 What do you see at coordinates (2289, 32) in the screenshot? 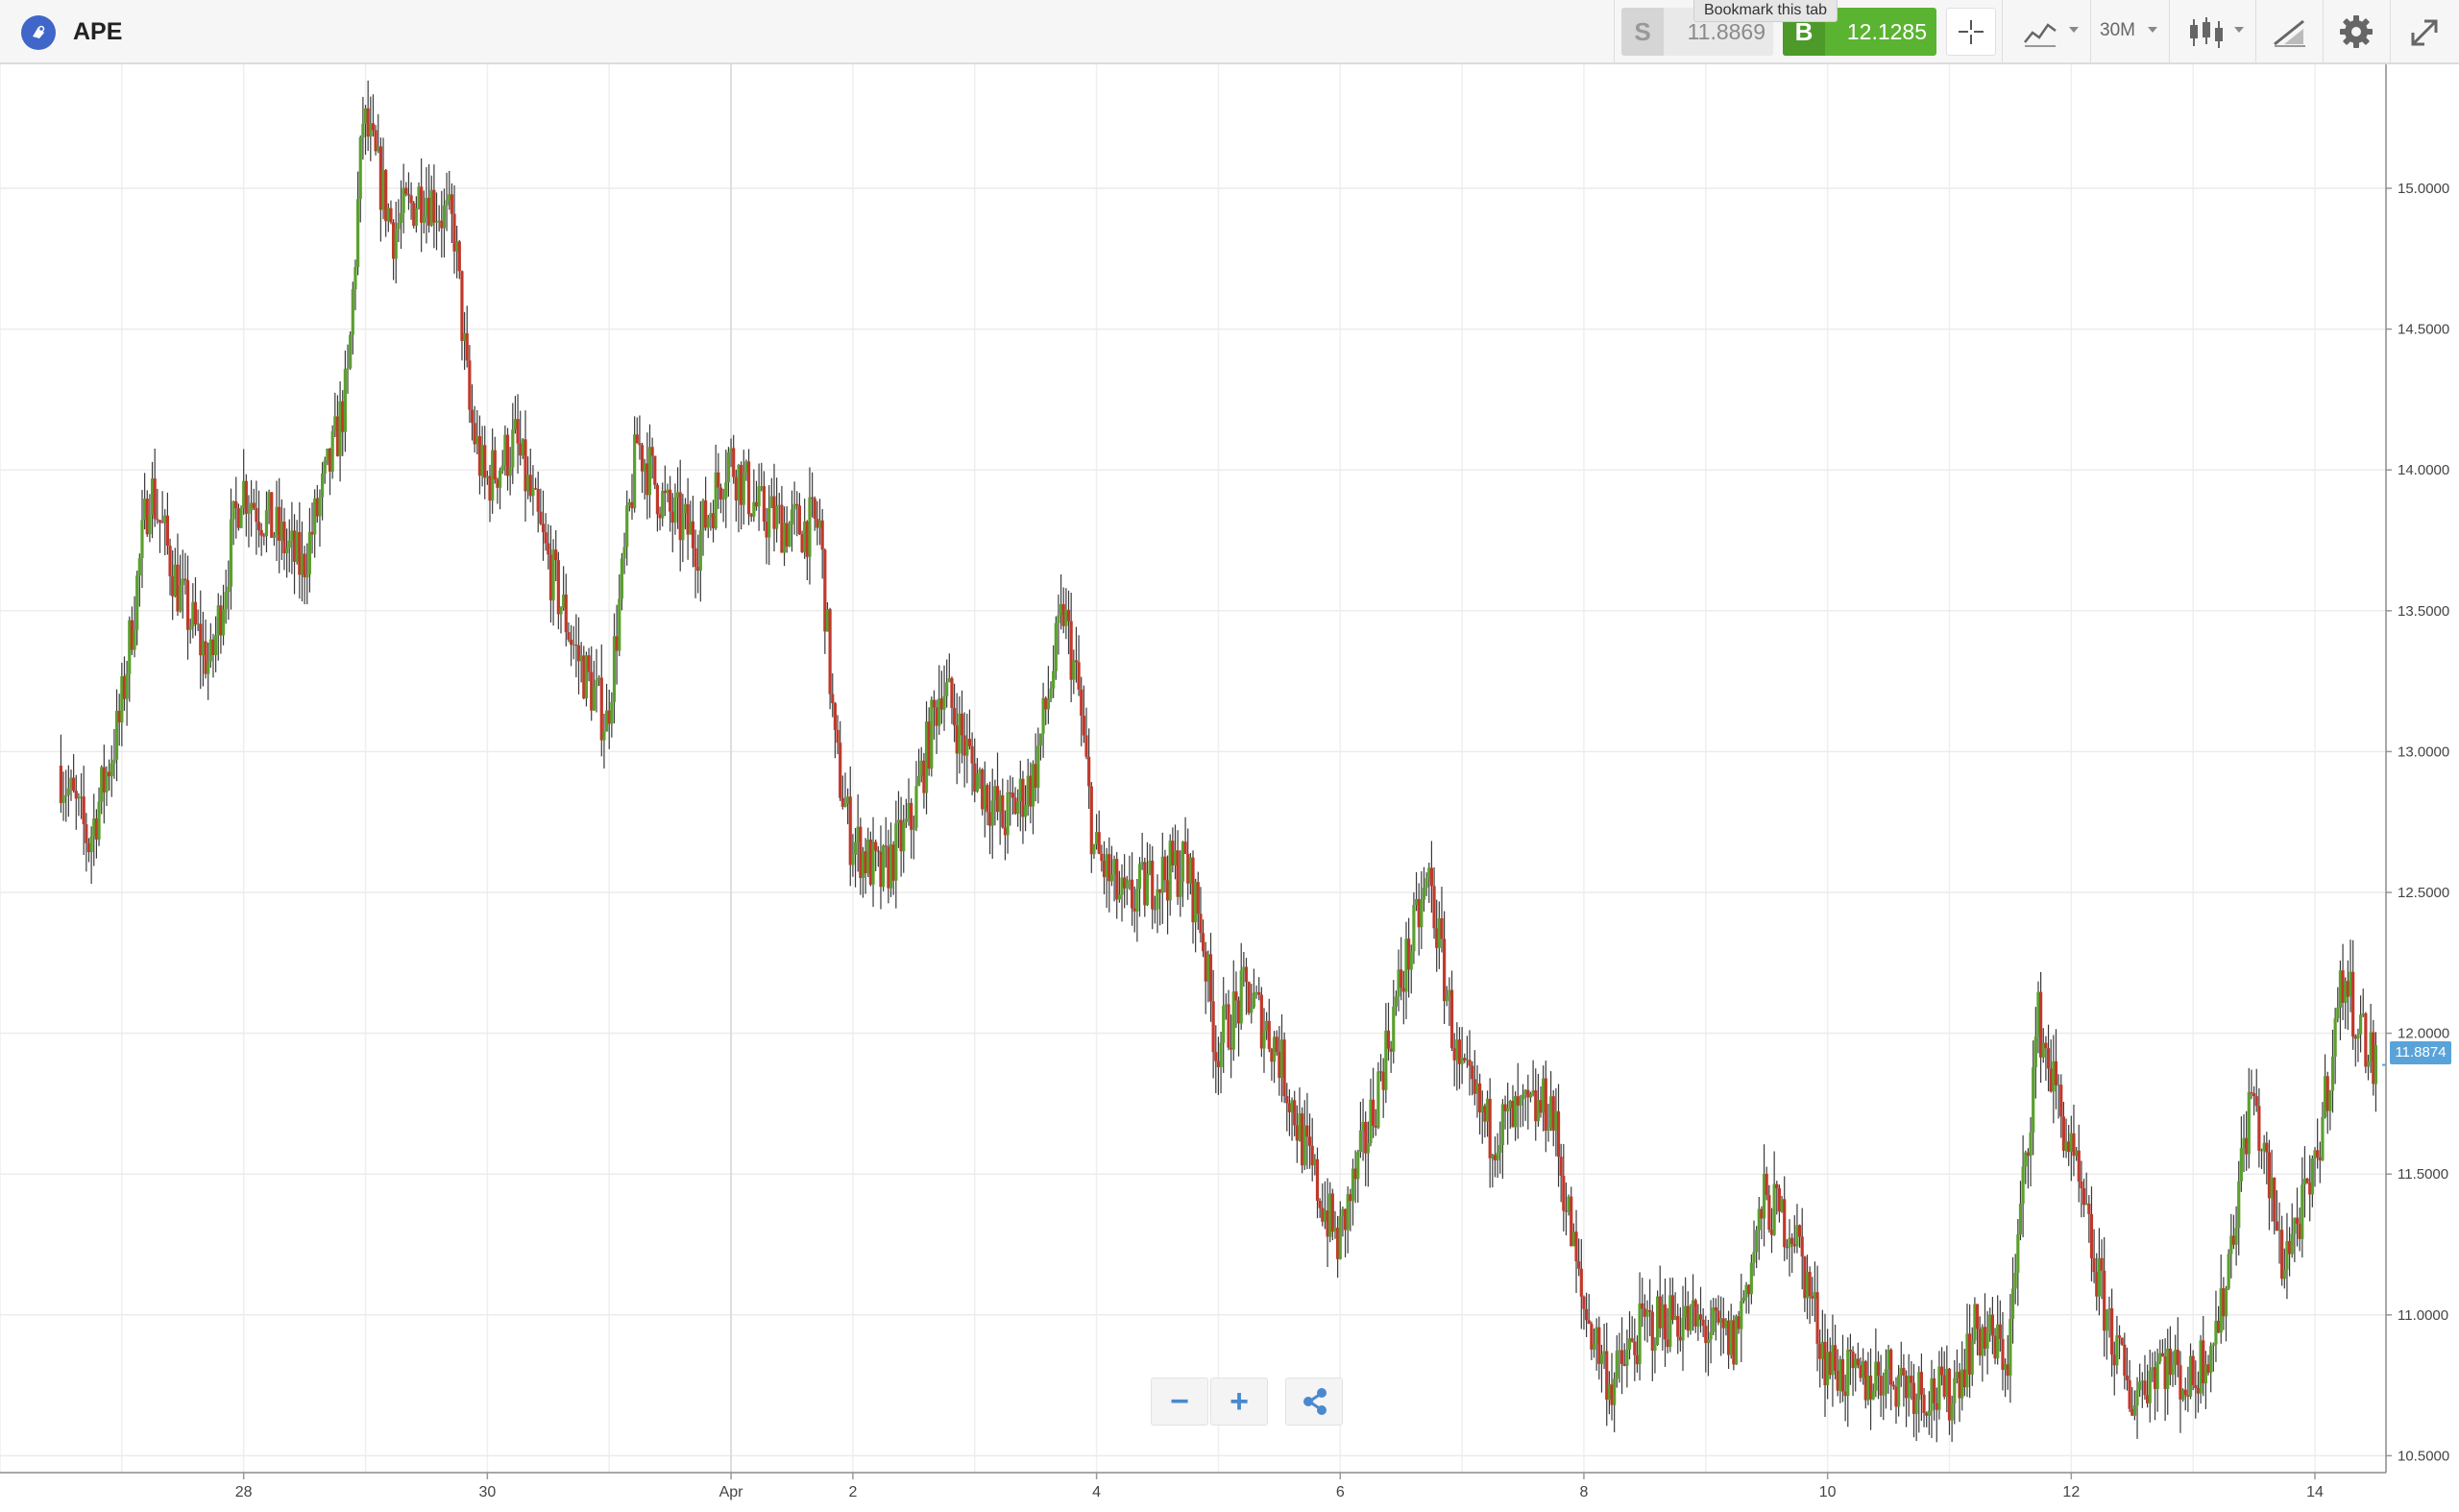
I see `drawing-tools-button` at bounding box center [2289, 32].